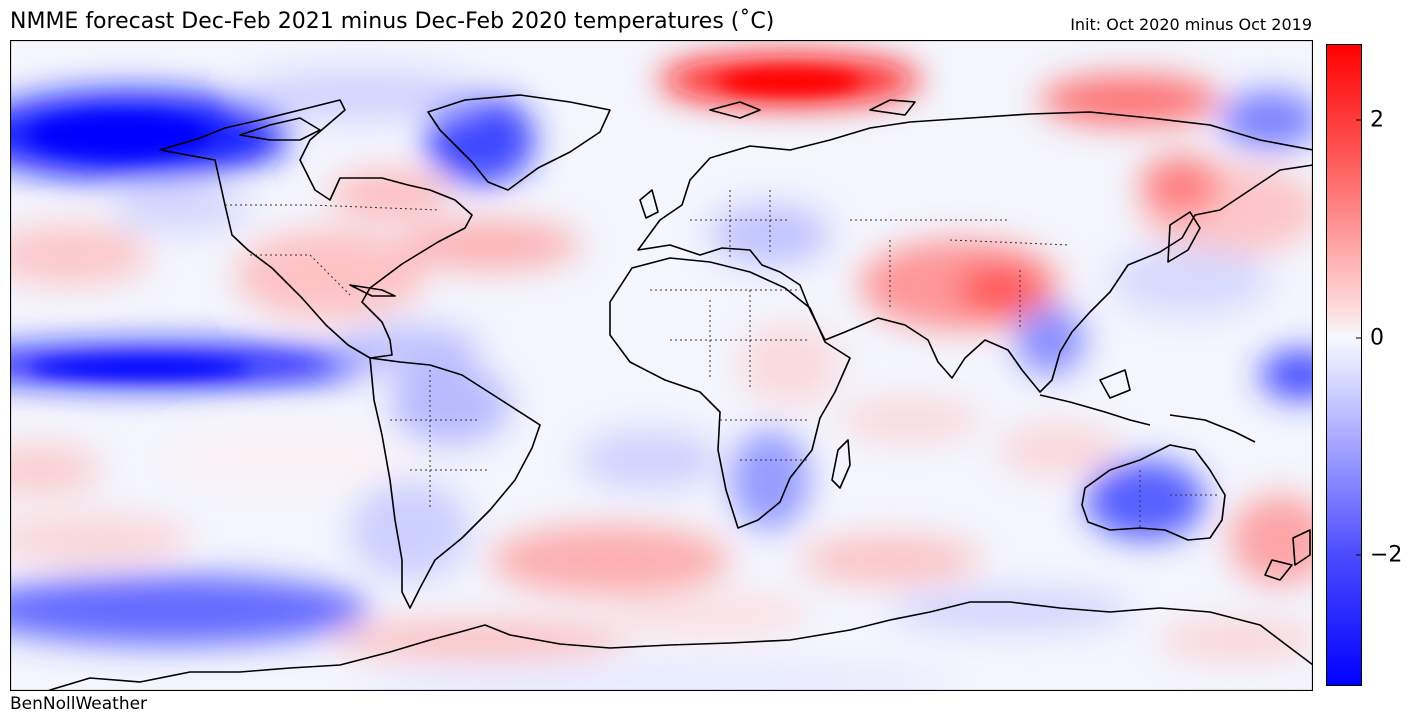 The width and height of the screenshot is (1412, 727). I want to click on colorbar-gradient, so click(1344, 365).